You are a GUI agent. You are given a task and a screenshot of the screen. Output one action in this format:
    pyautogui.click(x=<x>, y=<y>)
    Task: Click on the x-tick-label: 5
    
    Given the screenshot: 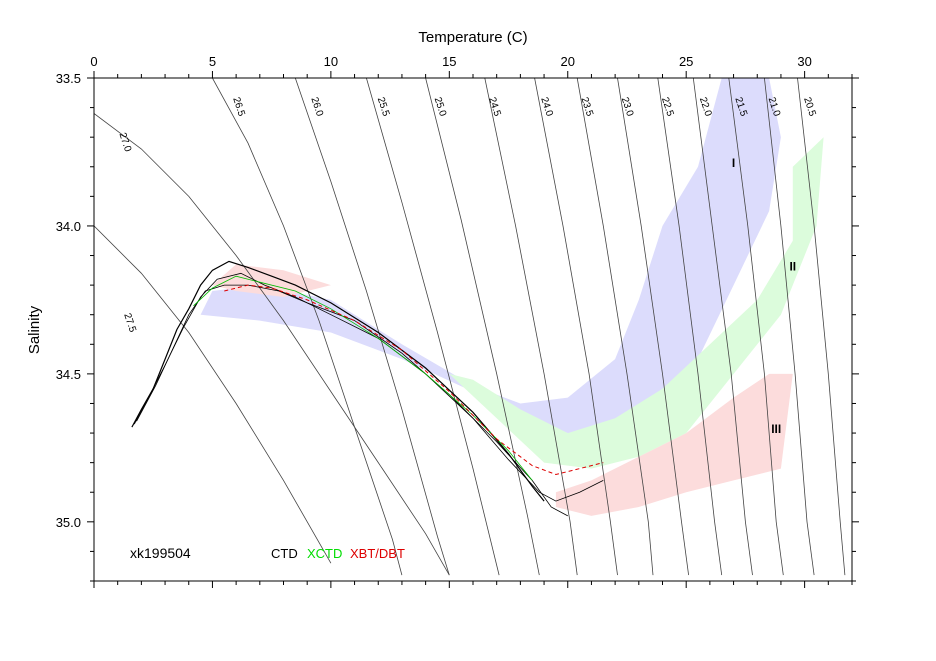 What is the action you would take?
    pyautogui.click(x=212, y=61)
    